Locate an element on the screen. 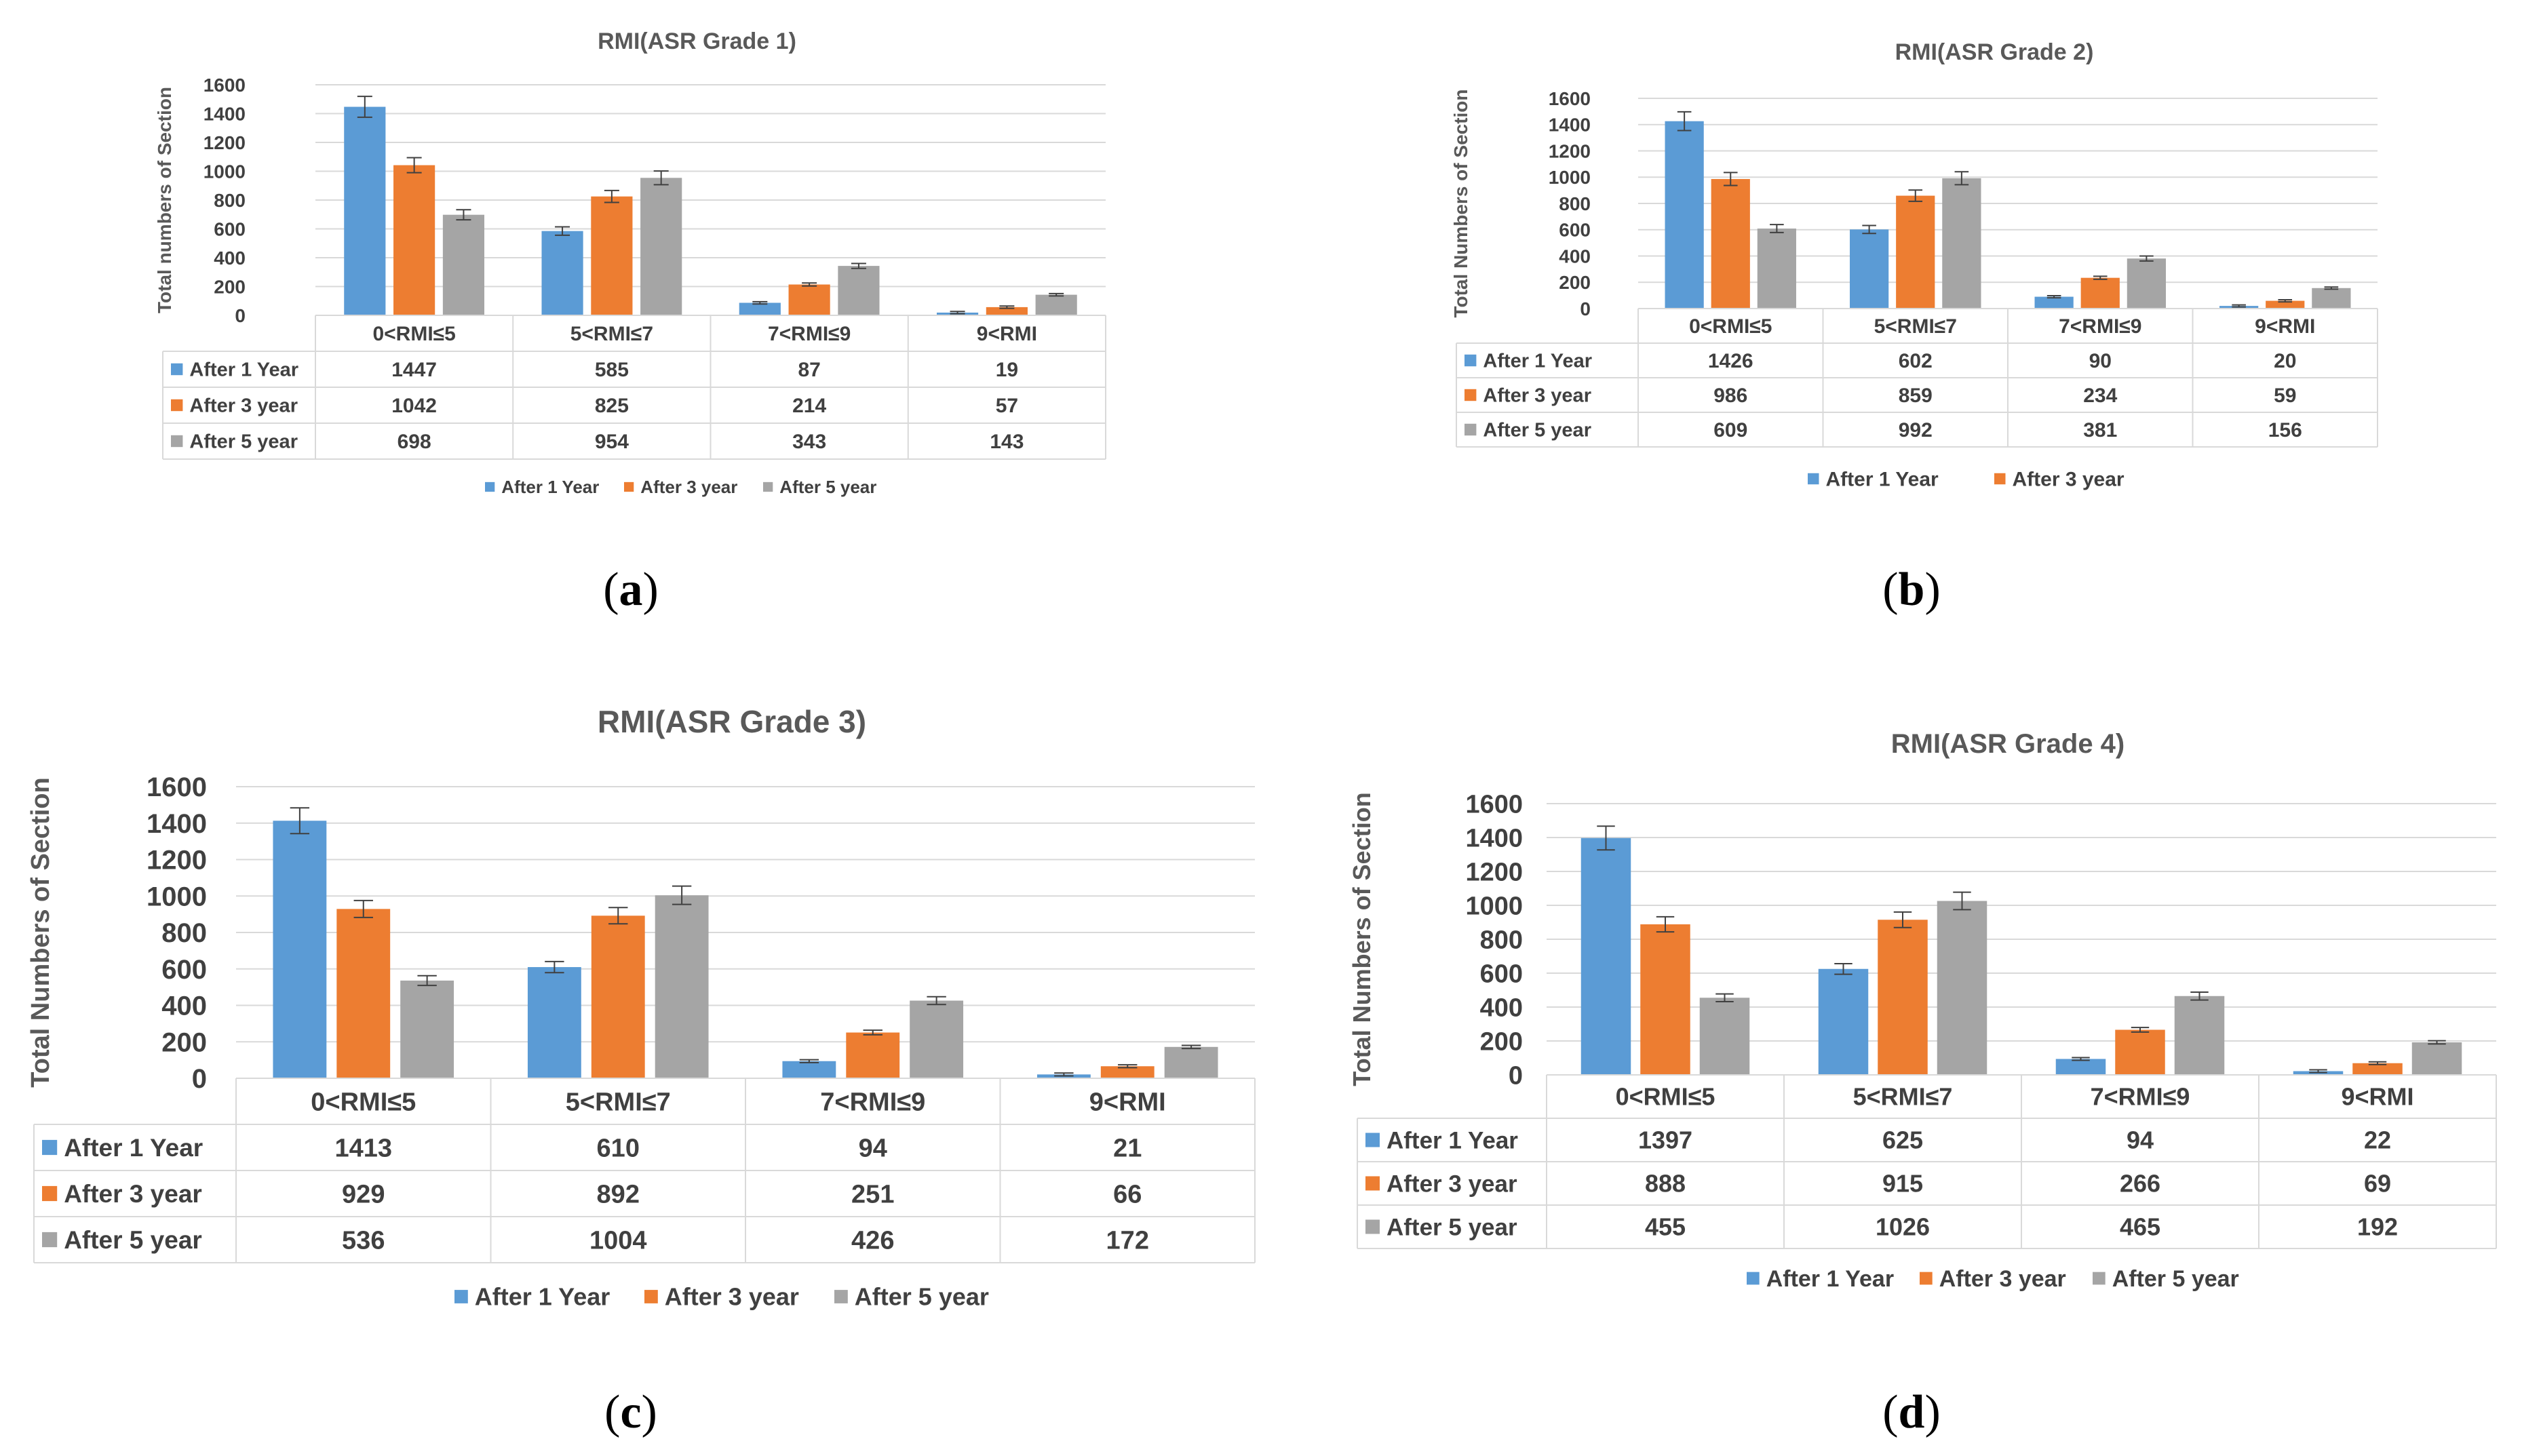  caption-d-open: ( is located at coordinates (1890, 1412).